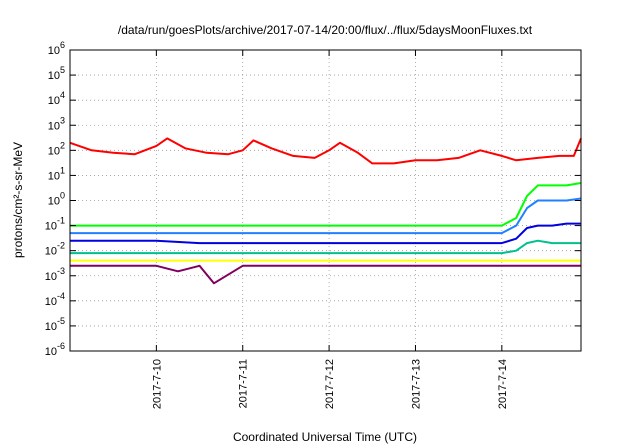 The image size is (640, 448). I want to click on x-tick-label: 2017-7-10, so click(157, 384).